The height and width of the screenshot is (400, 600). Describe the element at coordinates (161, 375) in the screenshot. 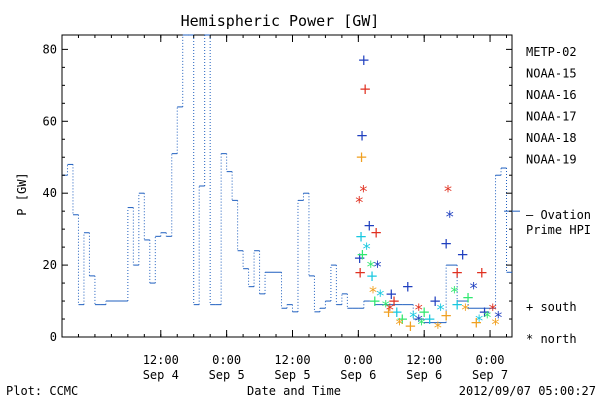

I see `x-tick-date: Sep 4` at that location.